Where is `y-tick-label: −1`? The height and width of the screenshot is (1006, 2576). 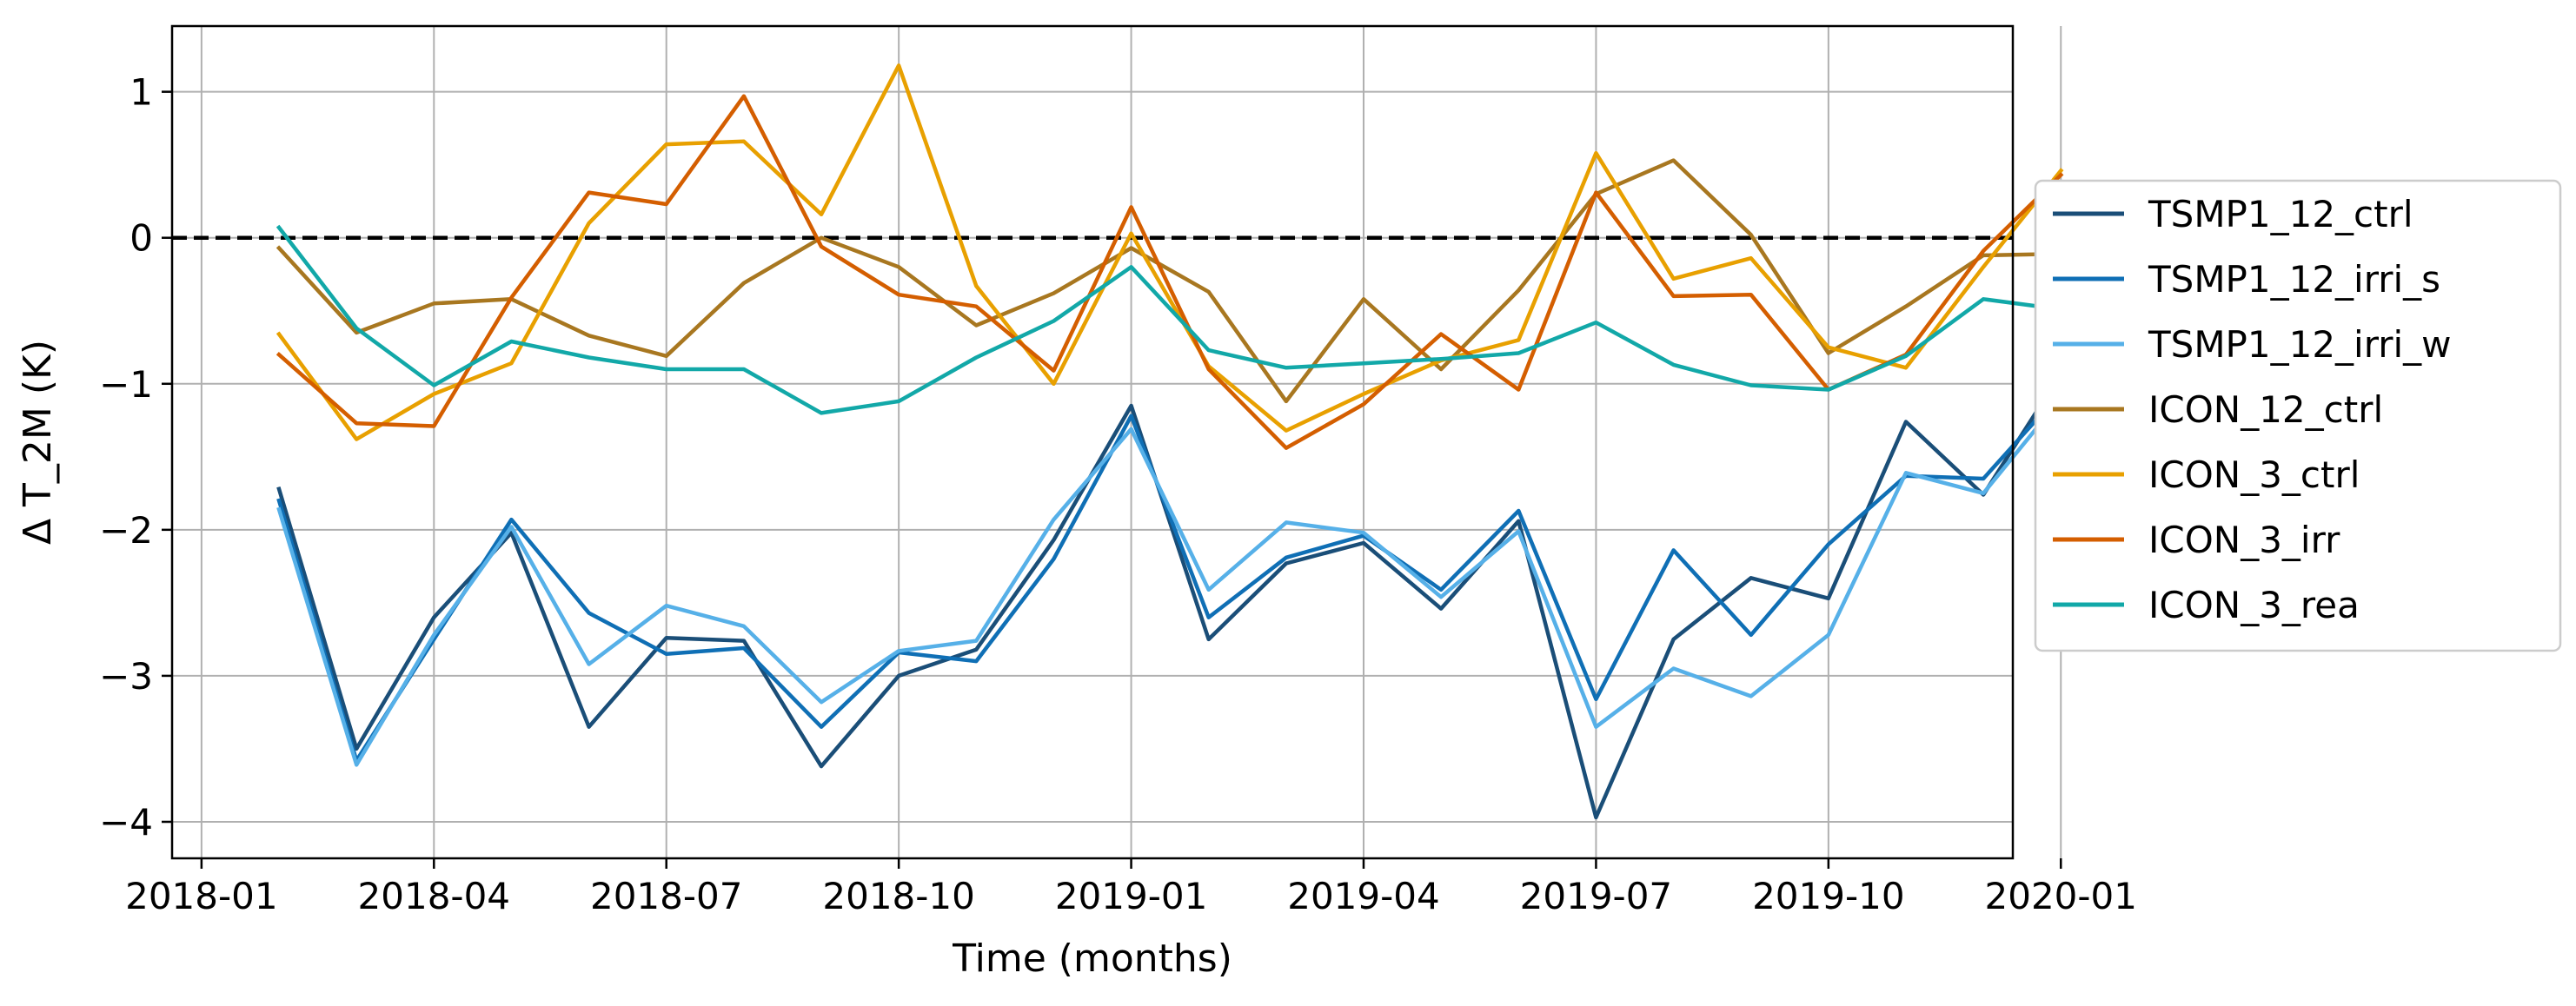
y-tick-label: −1 is located at coordinates (126, 384).